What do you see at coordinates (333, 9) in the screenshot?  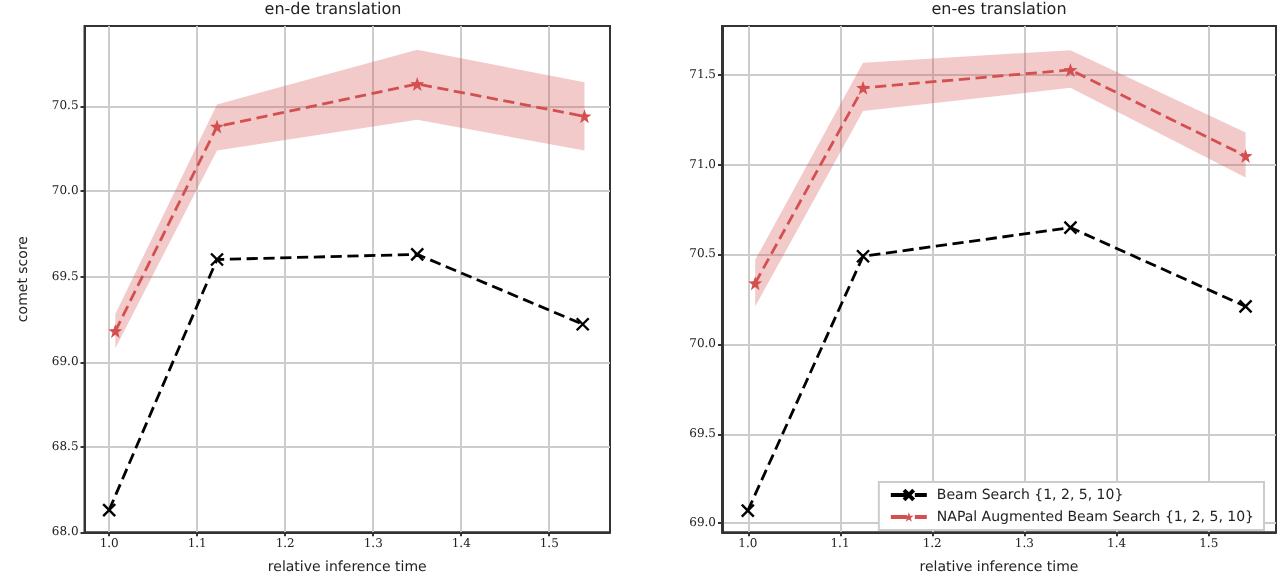 I see `chart-title: en-de translation` at bounding box center [333, 9].